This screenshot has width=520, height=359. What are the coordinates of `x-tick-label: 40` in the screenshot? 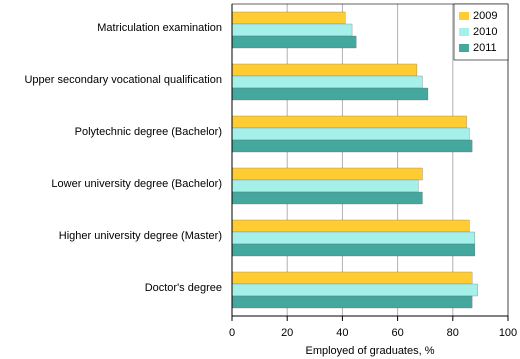 It's located at (342, 333).